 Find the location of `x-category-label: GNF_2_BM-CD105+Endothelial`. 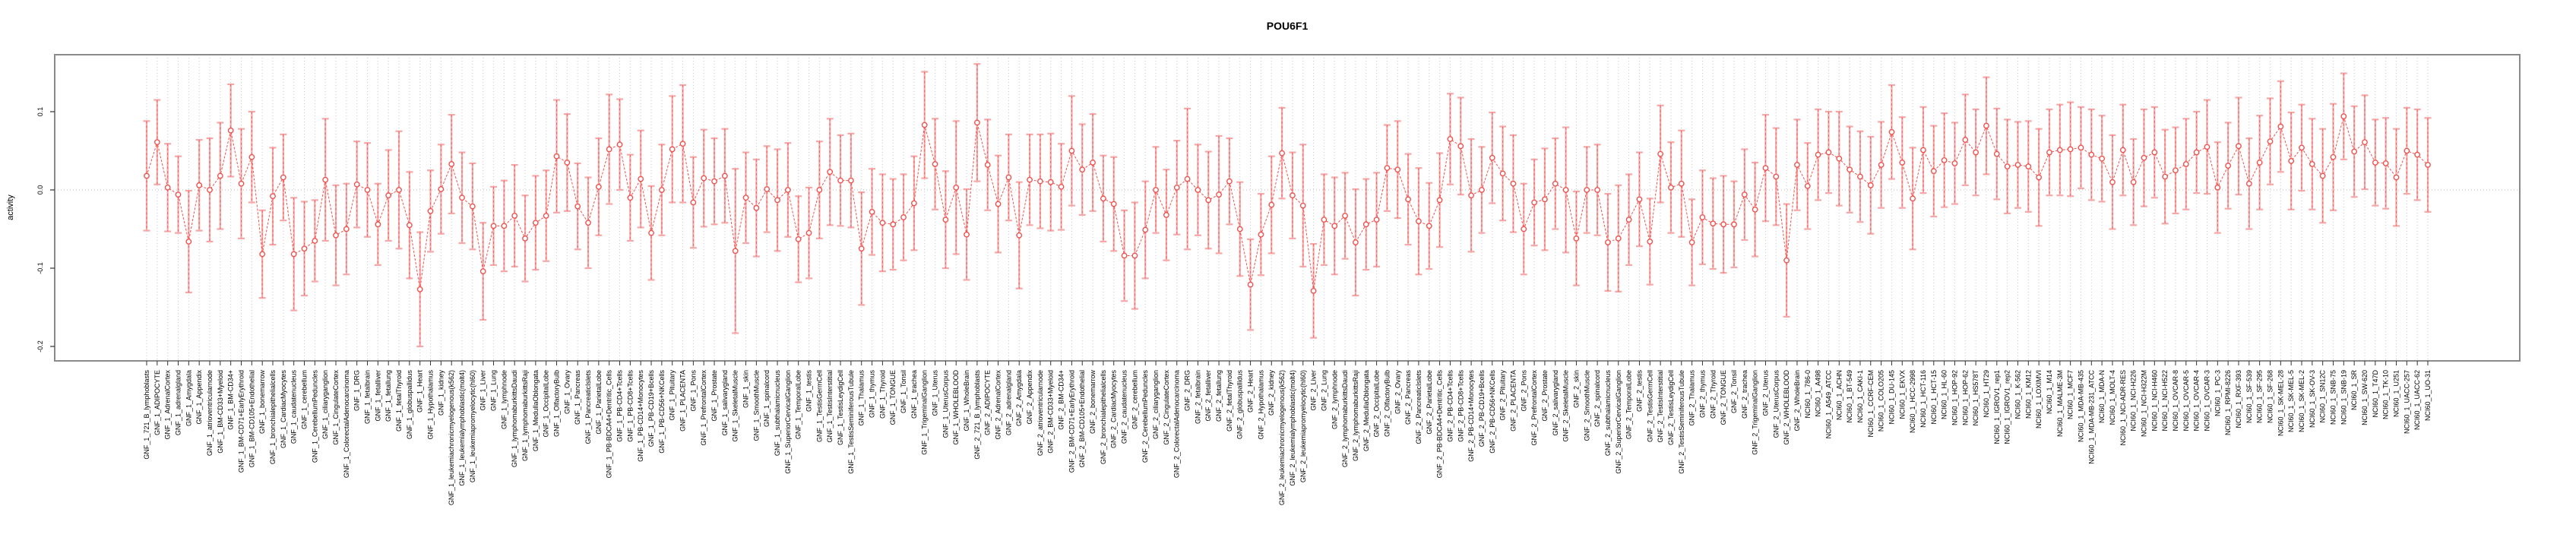

x-category-label: GNF_2_BM-CD105+Endothelial is located at coordinates (1082, 418).